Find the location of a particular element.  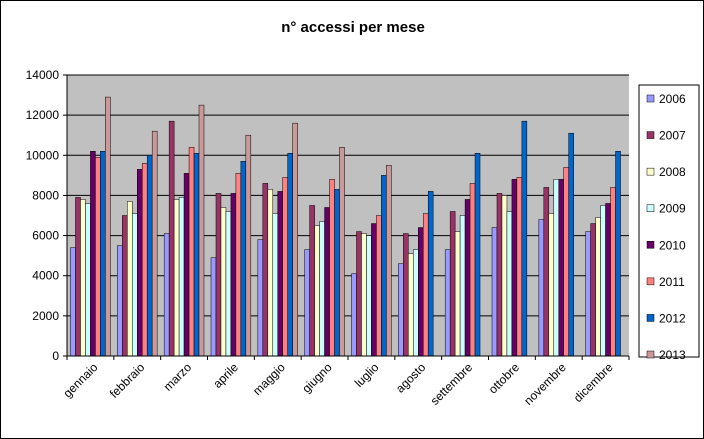

legend-label: 2007 is located at coordinates (672, 136).